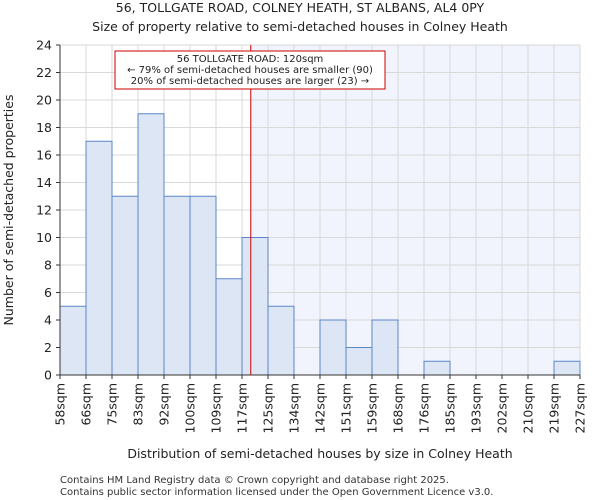  Describe the element at coordinates (450, 408) in the screenshot. I see `x-tick-label: 185sqm` at that location.